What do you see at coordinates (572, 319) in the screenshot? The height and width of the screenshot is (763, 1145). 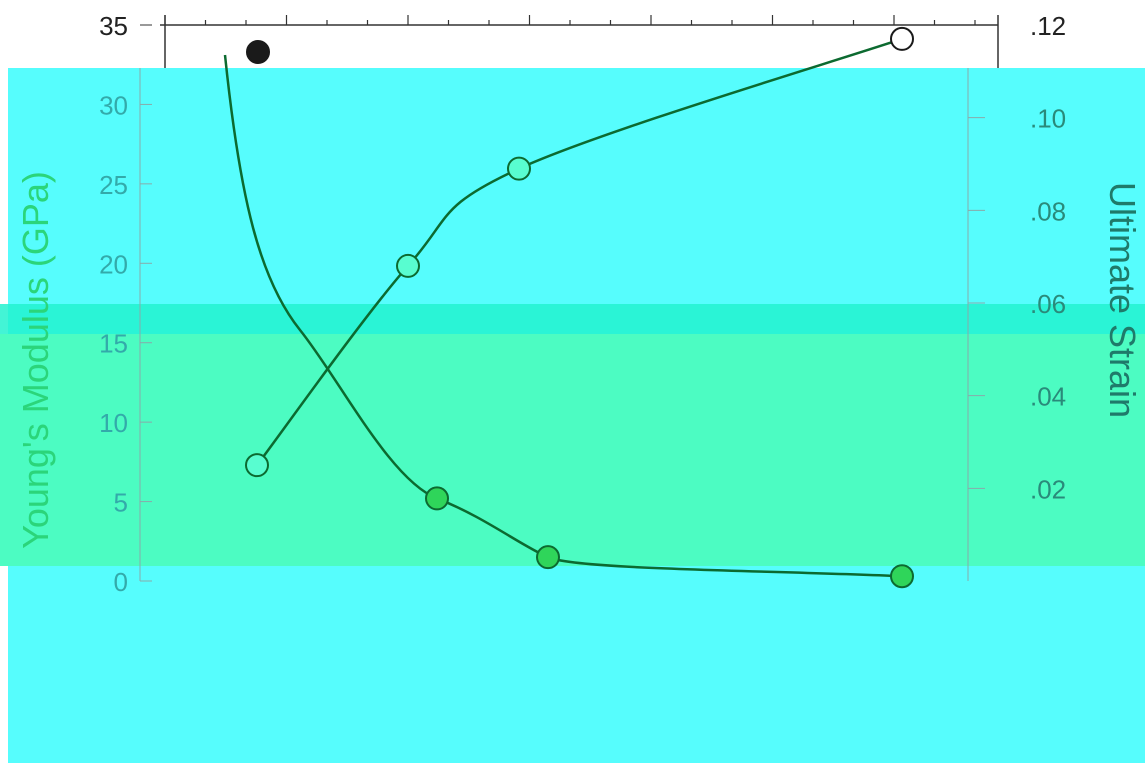 I see `teal-overlay-band` at bounding box center [572, 319].